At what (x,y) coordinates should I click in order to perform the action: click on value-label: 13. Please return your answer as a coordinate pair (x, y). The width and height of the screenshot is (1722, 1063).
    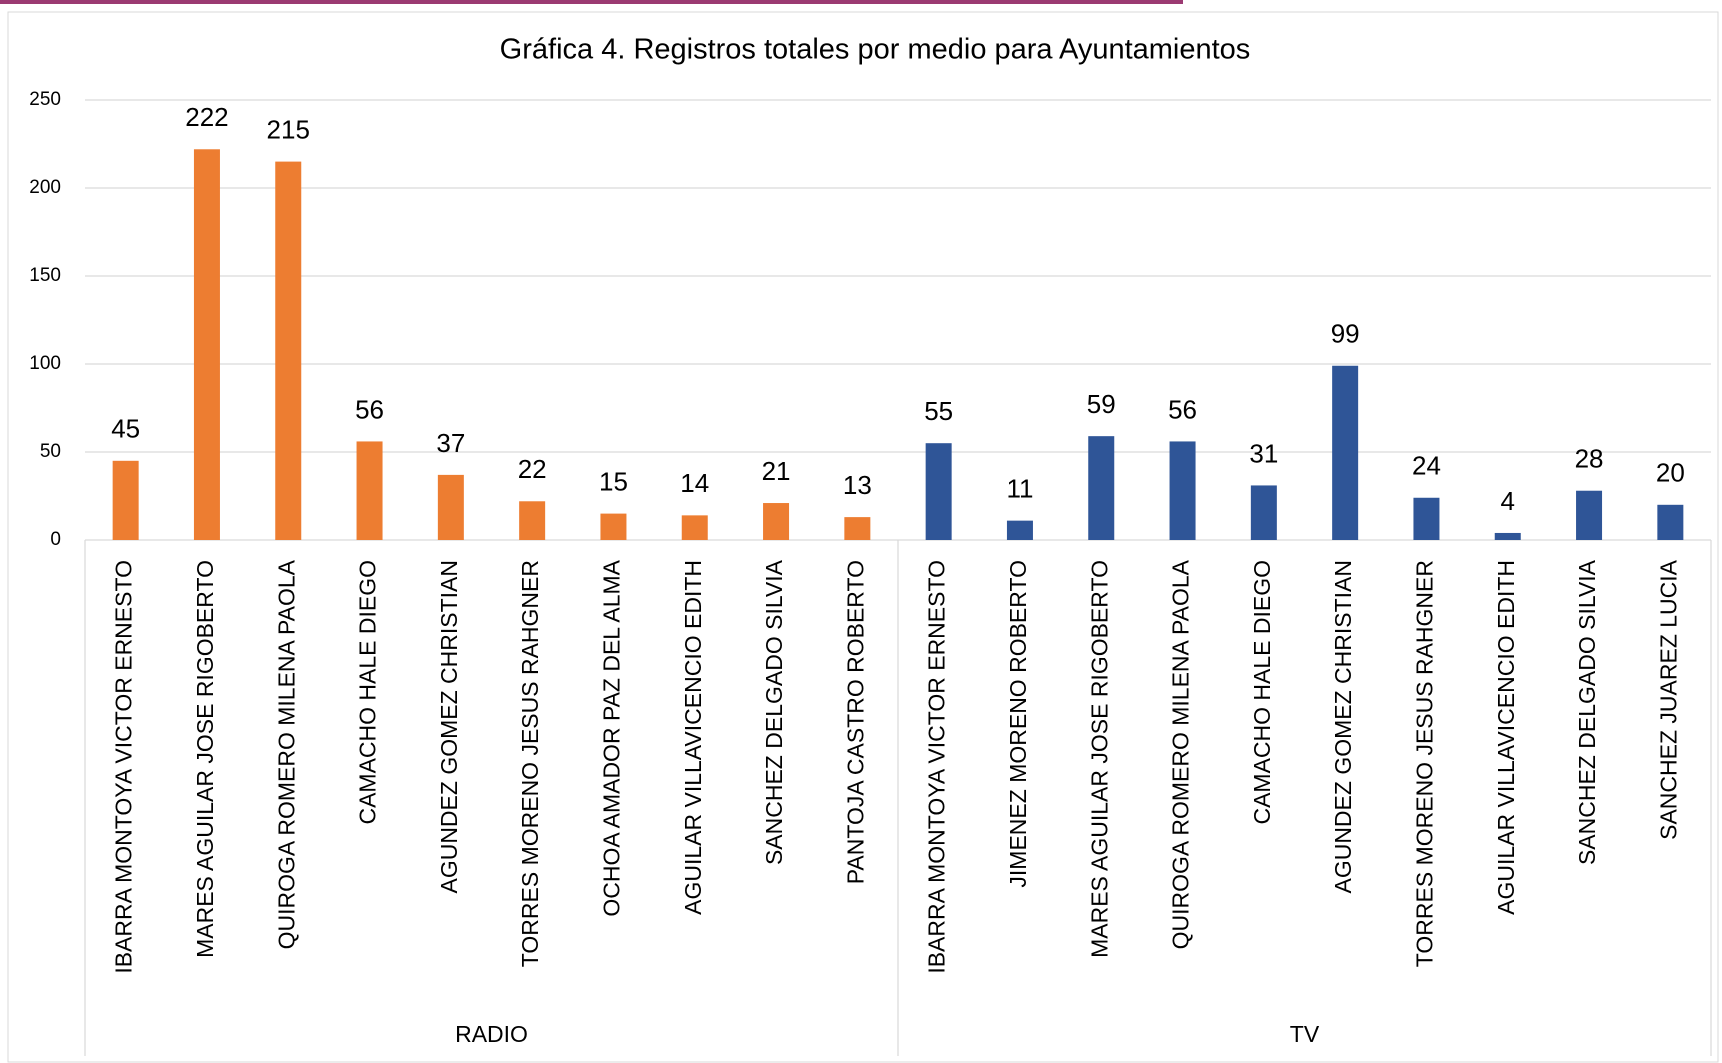
    Looking at the image, I should click on (857, 485).